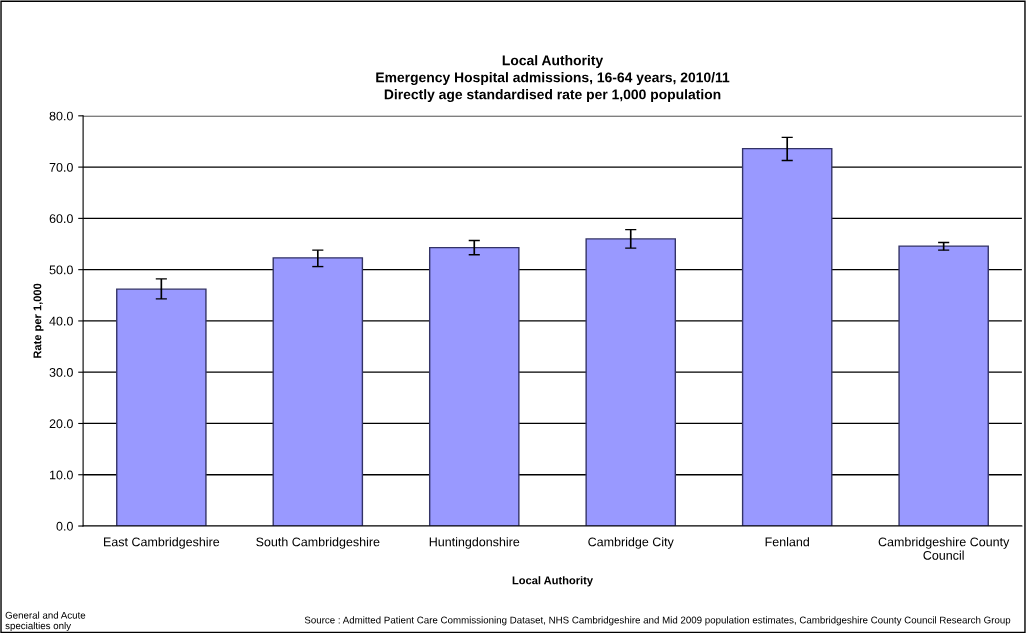 This screenshot has width=1026, height=633. I want to click on x-tick-label: South Cambridgeshire, so click(318, 543).